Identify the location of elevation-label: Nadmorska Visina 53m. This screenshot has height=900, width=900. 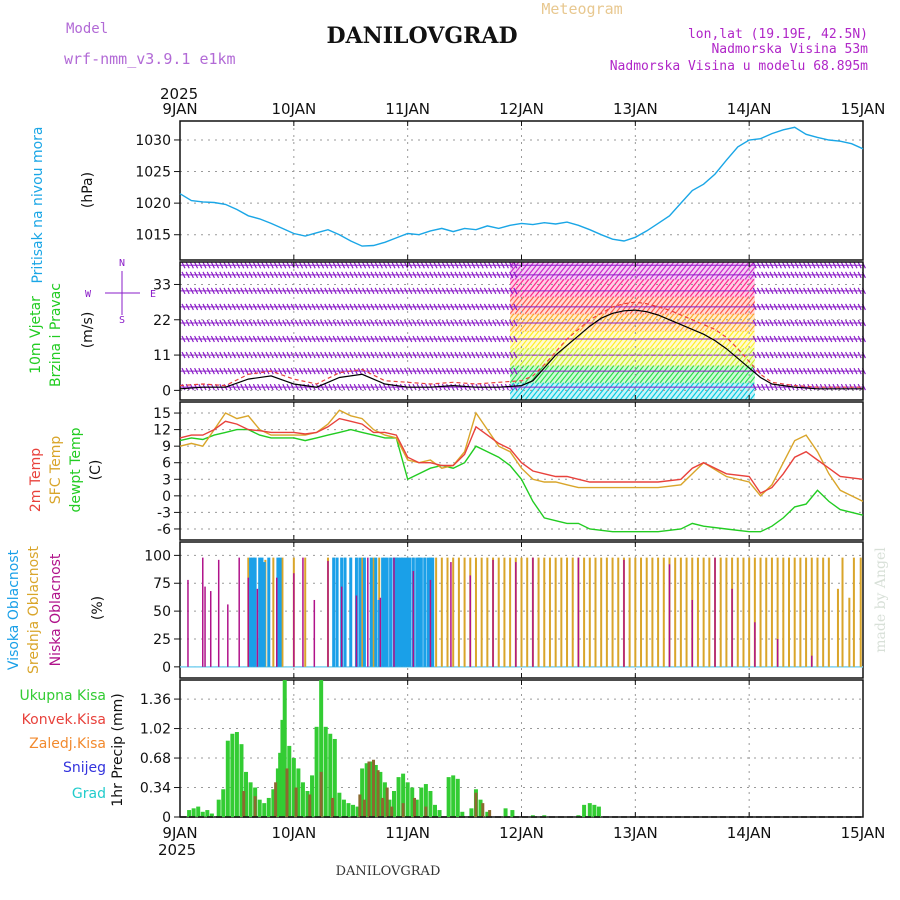
(789, 49).